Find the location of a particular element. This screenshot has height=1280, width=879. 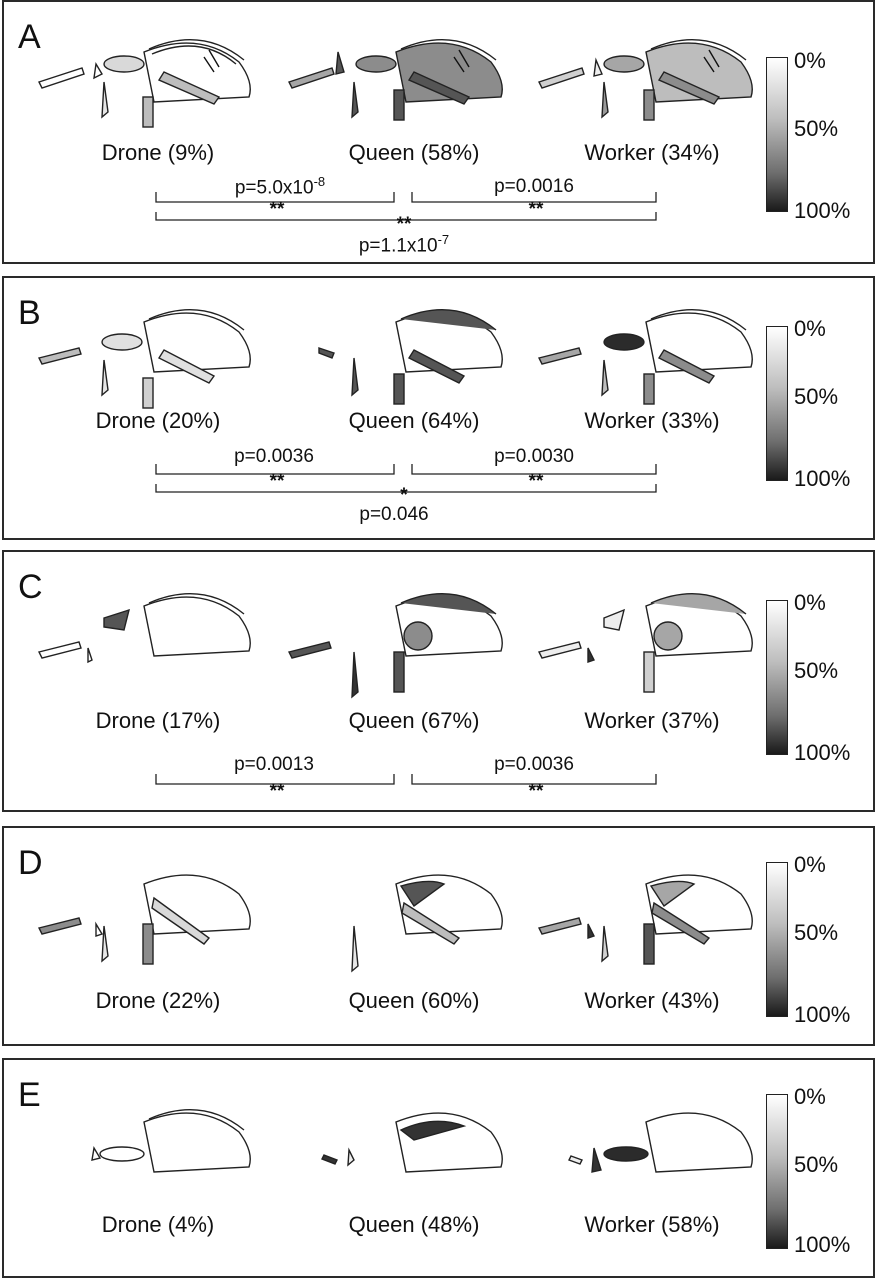

worker-label: Worker (37%) is located at coordinates (652, 720).